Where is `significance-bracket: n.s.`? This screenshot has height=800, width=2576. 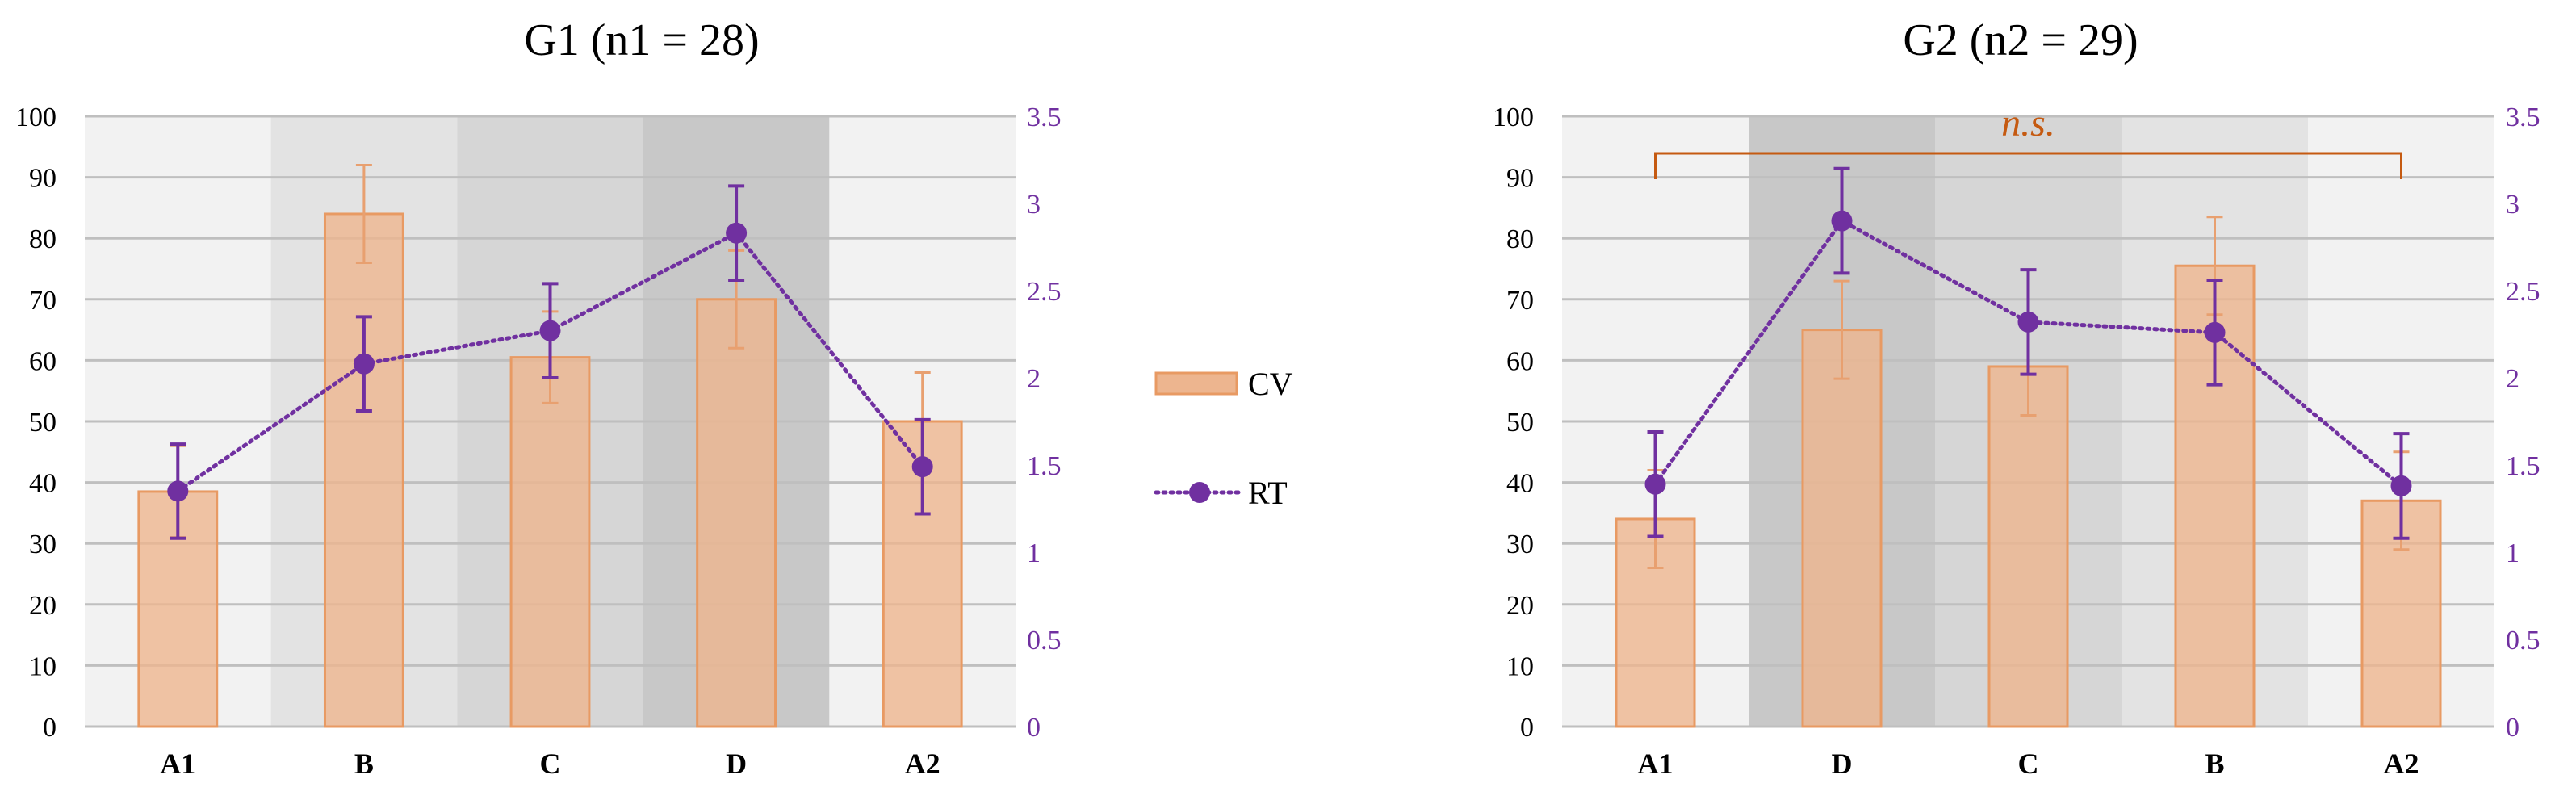 significance-bracket: n.s. is located at coordinates (2028, 140).